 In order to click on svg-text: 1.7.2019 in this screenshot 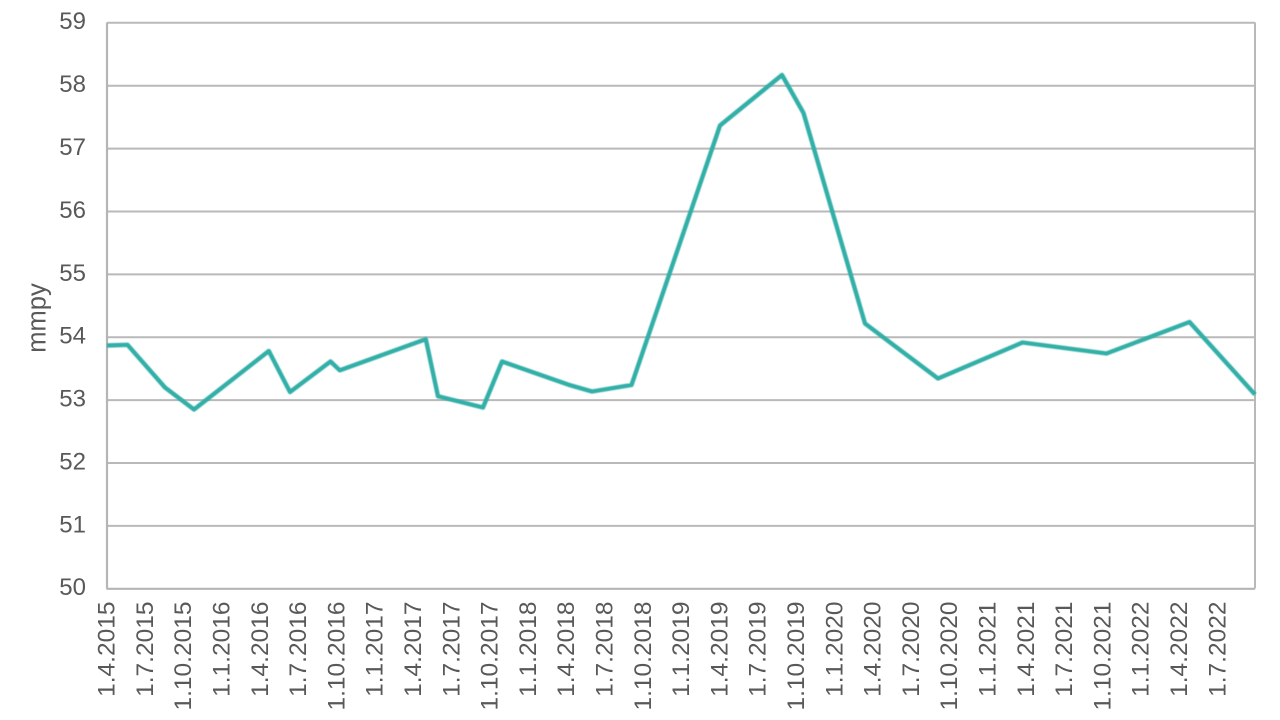, I will do `click(758, 649)`.